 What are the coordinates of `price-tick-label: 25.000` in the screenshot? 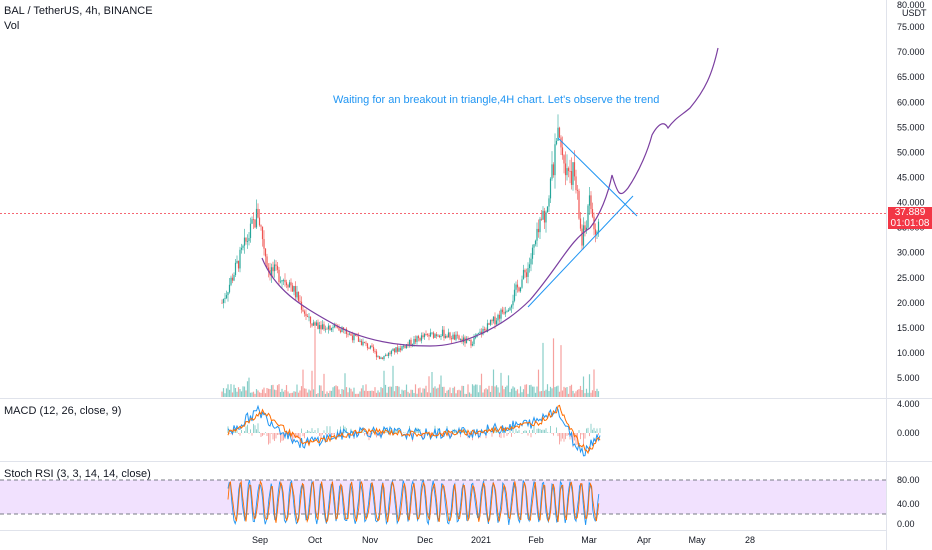 It's located at (911, 278).